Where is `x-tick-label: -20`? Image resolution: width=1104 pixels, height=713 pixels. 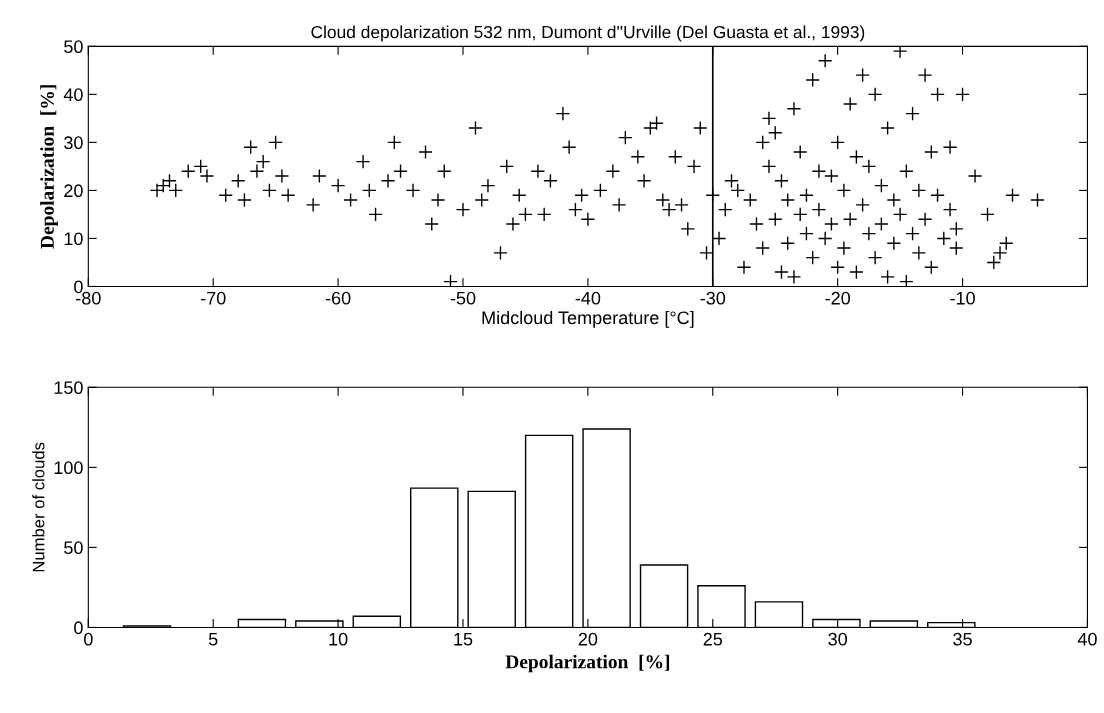 x-tick-label: -20 is located at coordinates (837, 298).